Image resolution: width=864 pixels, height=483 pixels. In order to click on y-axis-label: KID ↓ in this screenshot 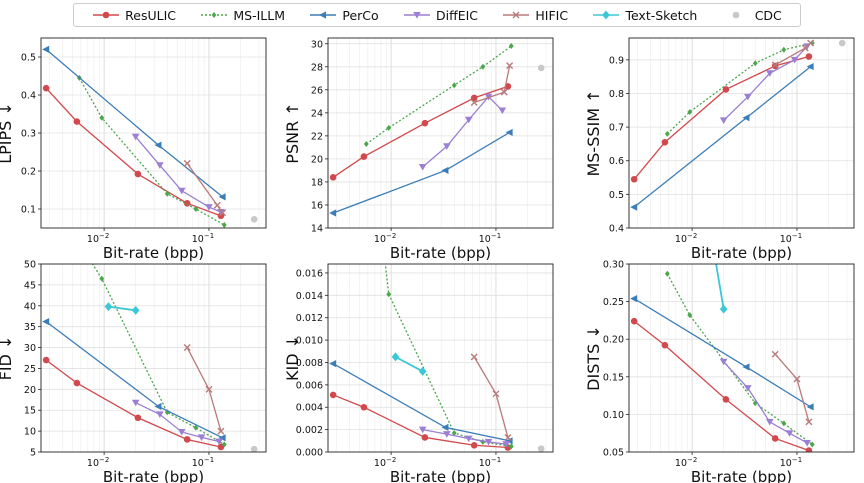, I will do `click(292, 358)`.